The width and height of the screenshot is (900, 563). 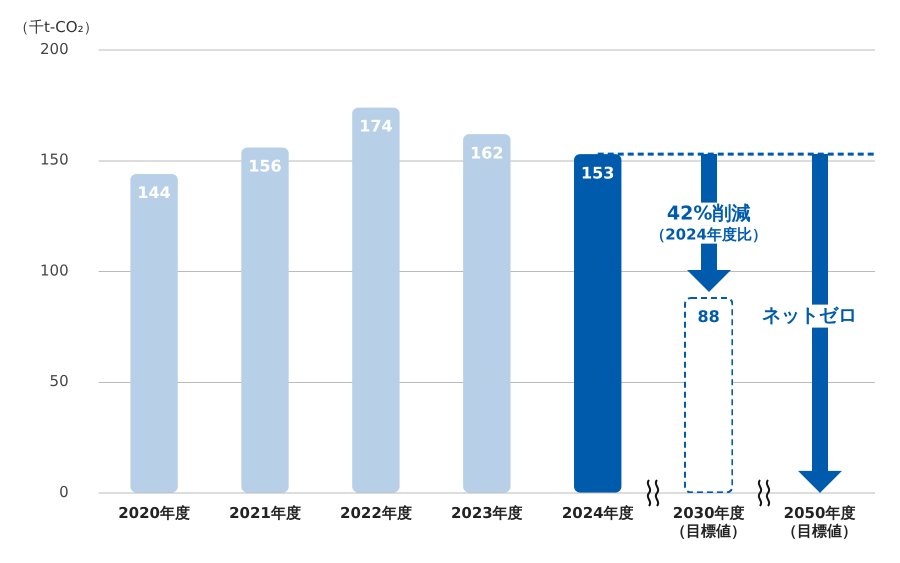 What do you see at coordinates (709, 316) in the screenshot?
I see `data-label: 88` at bounding box center [709, 316].